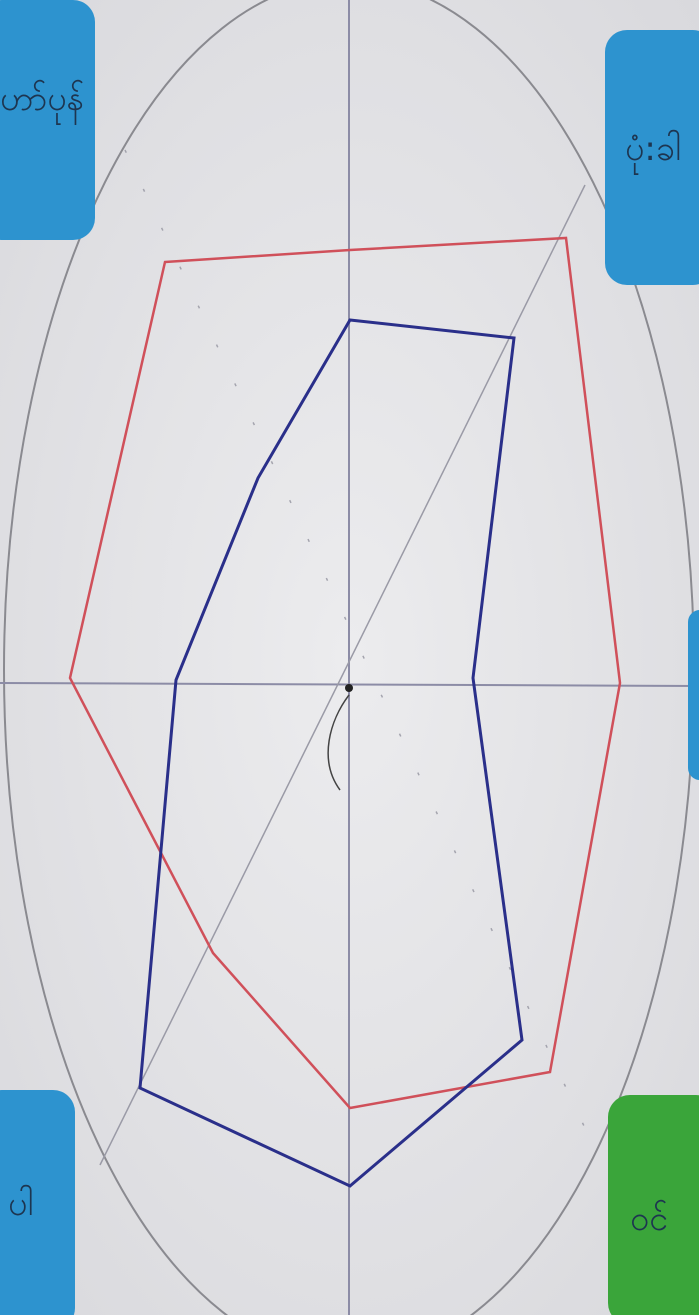 The height and width of the screenshot is (1315, 699). What do you see at coordinates (338, 742) in the screenshot?
I see `arc-mark` at bounding box center [338, 742].